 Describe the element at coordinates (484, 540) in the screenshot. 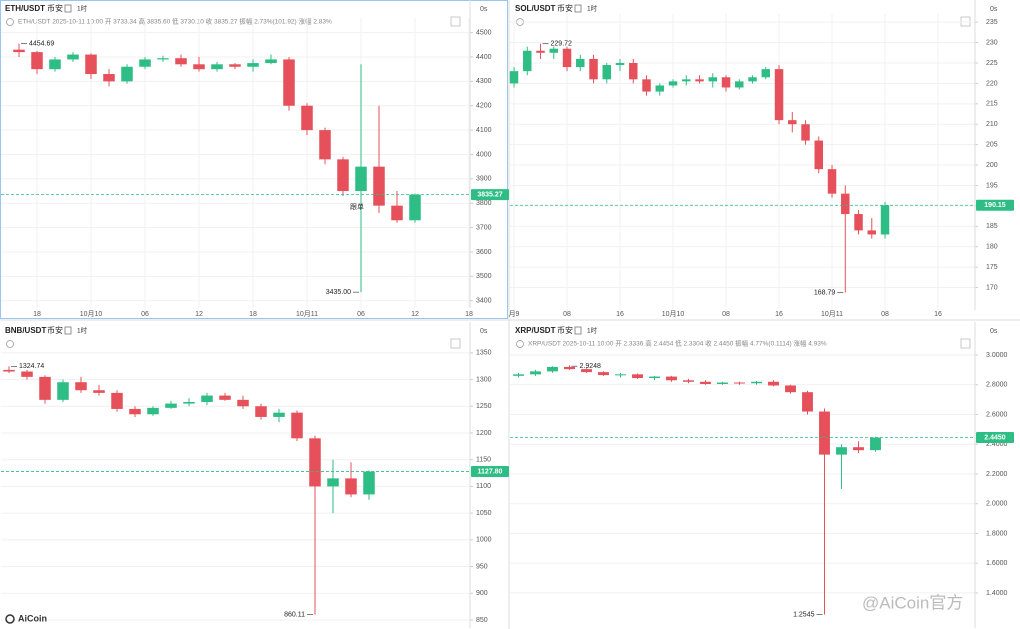

I see `y-tick-label: 1000` at that location.